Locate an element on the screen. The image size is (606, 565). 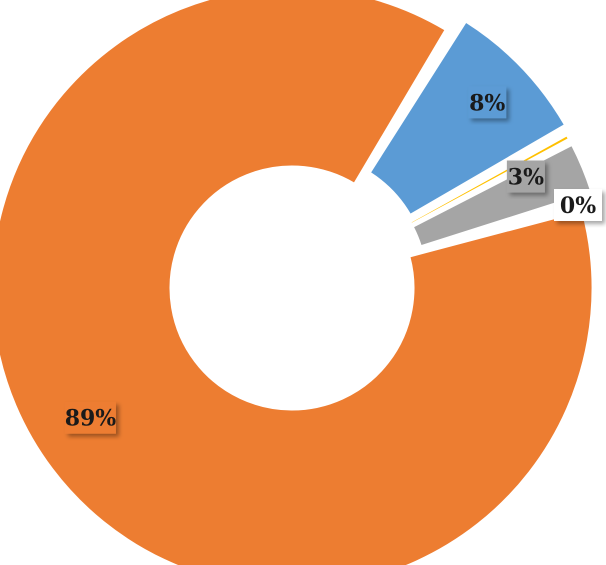
data-label-0: 89% is located at coordinates (91, 419).